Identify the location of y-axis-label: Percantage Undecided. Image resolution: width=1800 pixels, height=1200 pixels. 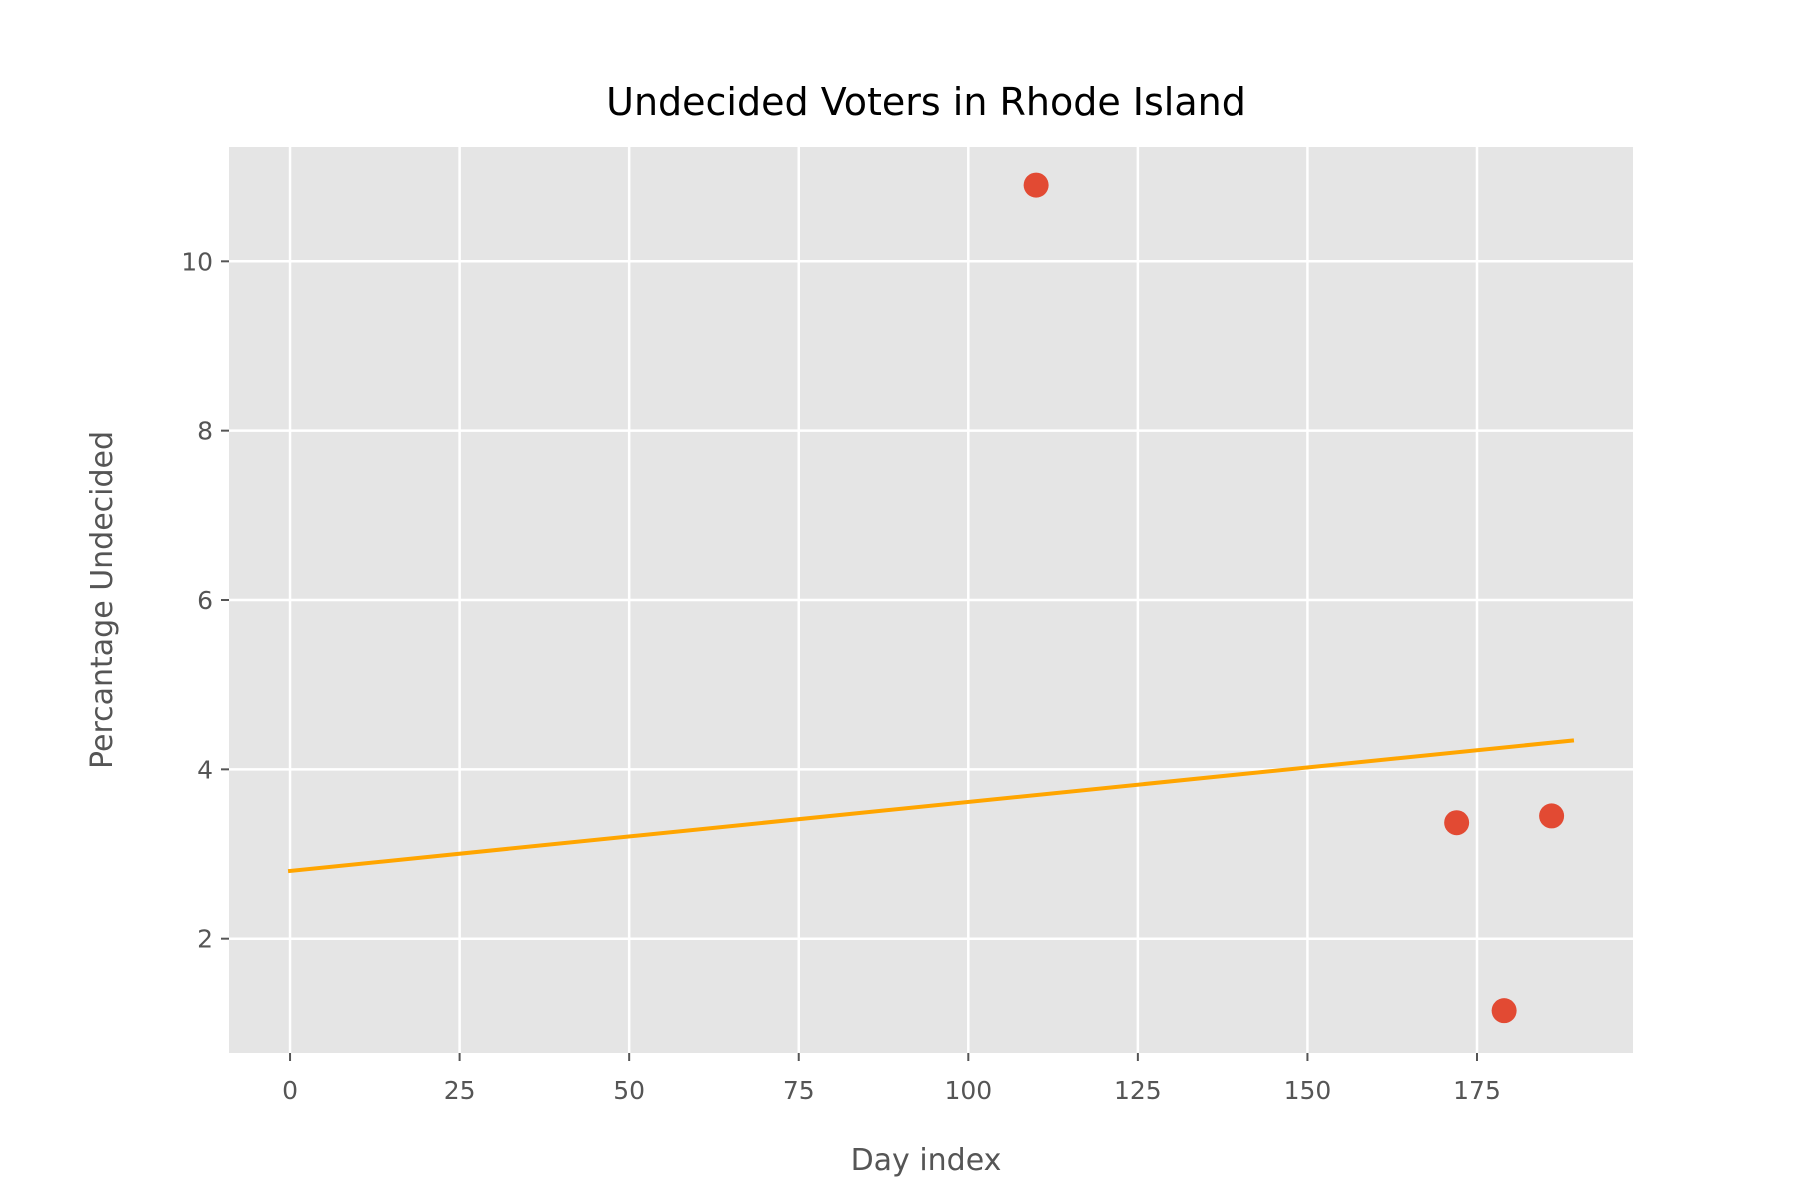
(102, 600).